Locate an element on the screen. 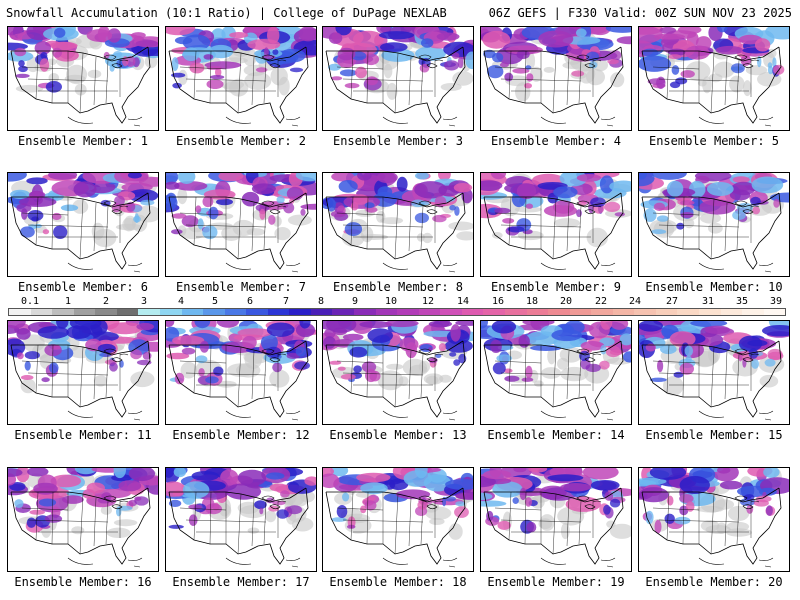 The height and width of the screenshot is (600, 800). colorbar-swatches is located at coordinates (397, 312).